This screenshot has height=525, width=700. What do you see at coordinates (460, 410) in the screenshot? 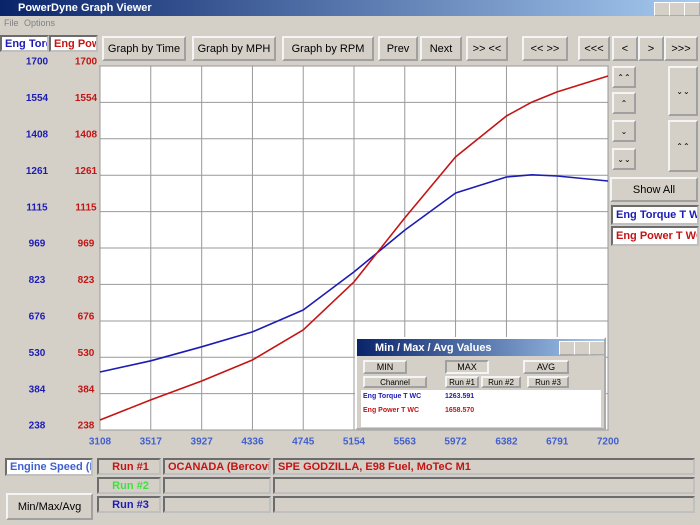
I see `channel-value: 1658.570` at bounding box center [460, 410].